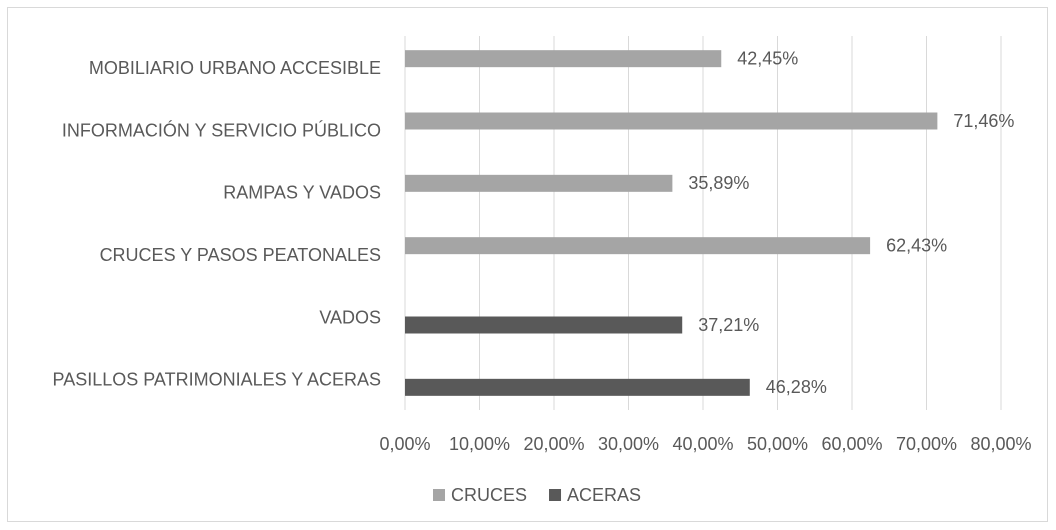 The width and height of the screenshot is (1056, 530). What do you see at coordinates (718, 183) in the screenshot?
I see `data-label: 35,89%` at bounding box center [718, 183].